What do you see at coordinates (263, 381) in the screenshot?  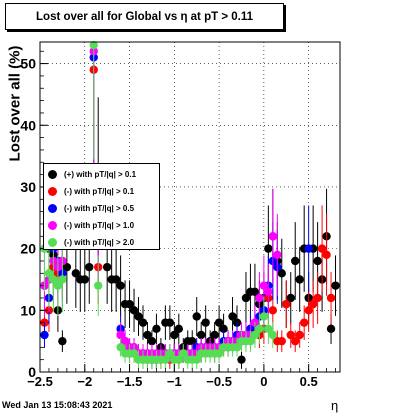 I see `x-tick-label: 0` at bounding box center [263, 381].